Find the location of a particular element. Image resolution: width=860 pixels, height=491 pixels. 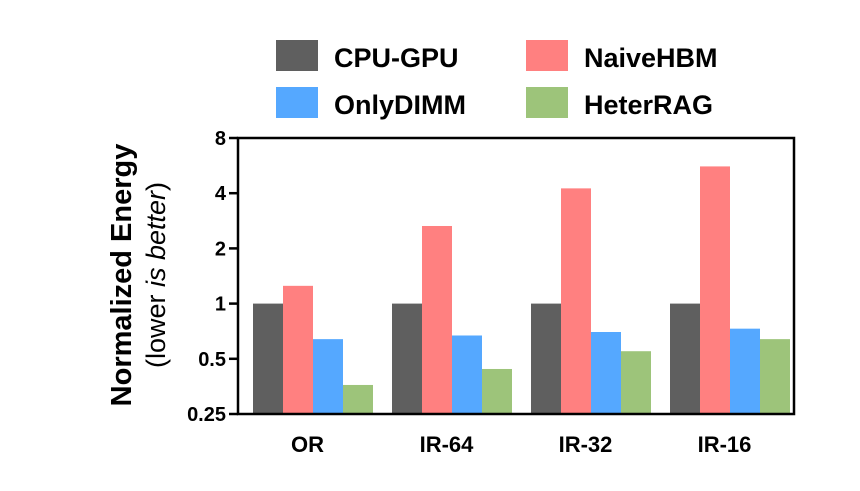

legend-label: NaiveHBM is located at coordinates (651, 58).